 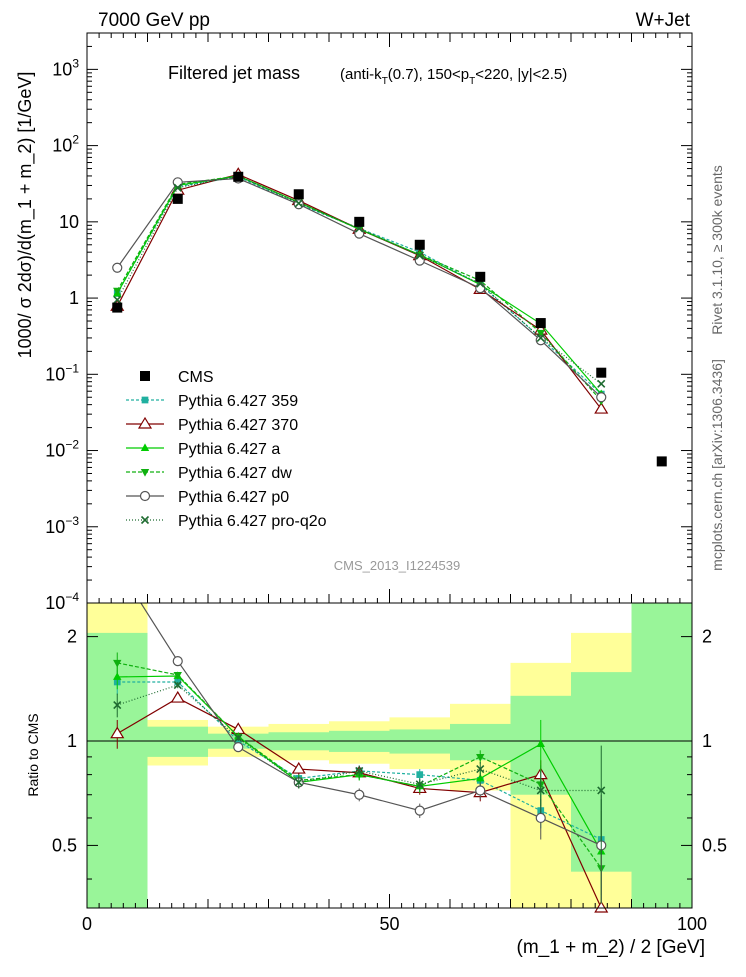 What do you see at coordinates (233, 497) in the screenshot?
I see `legend-label: Pythia 6.427 p0` at bounding box center [233, 497].